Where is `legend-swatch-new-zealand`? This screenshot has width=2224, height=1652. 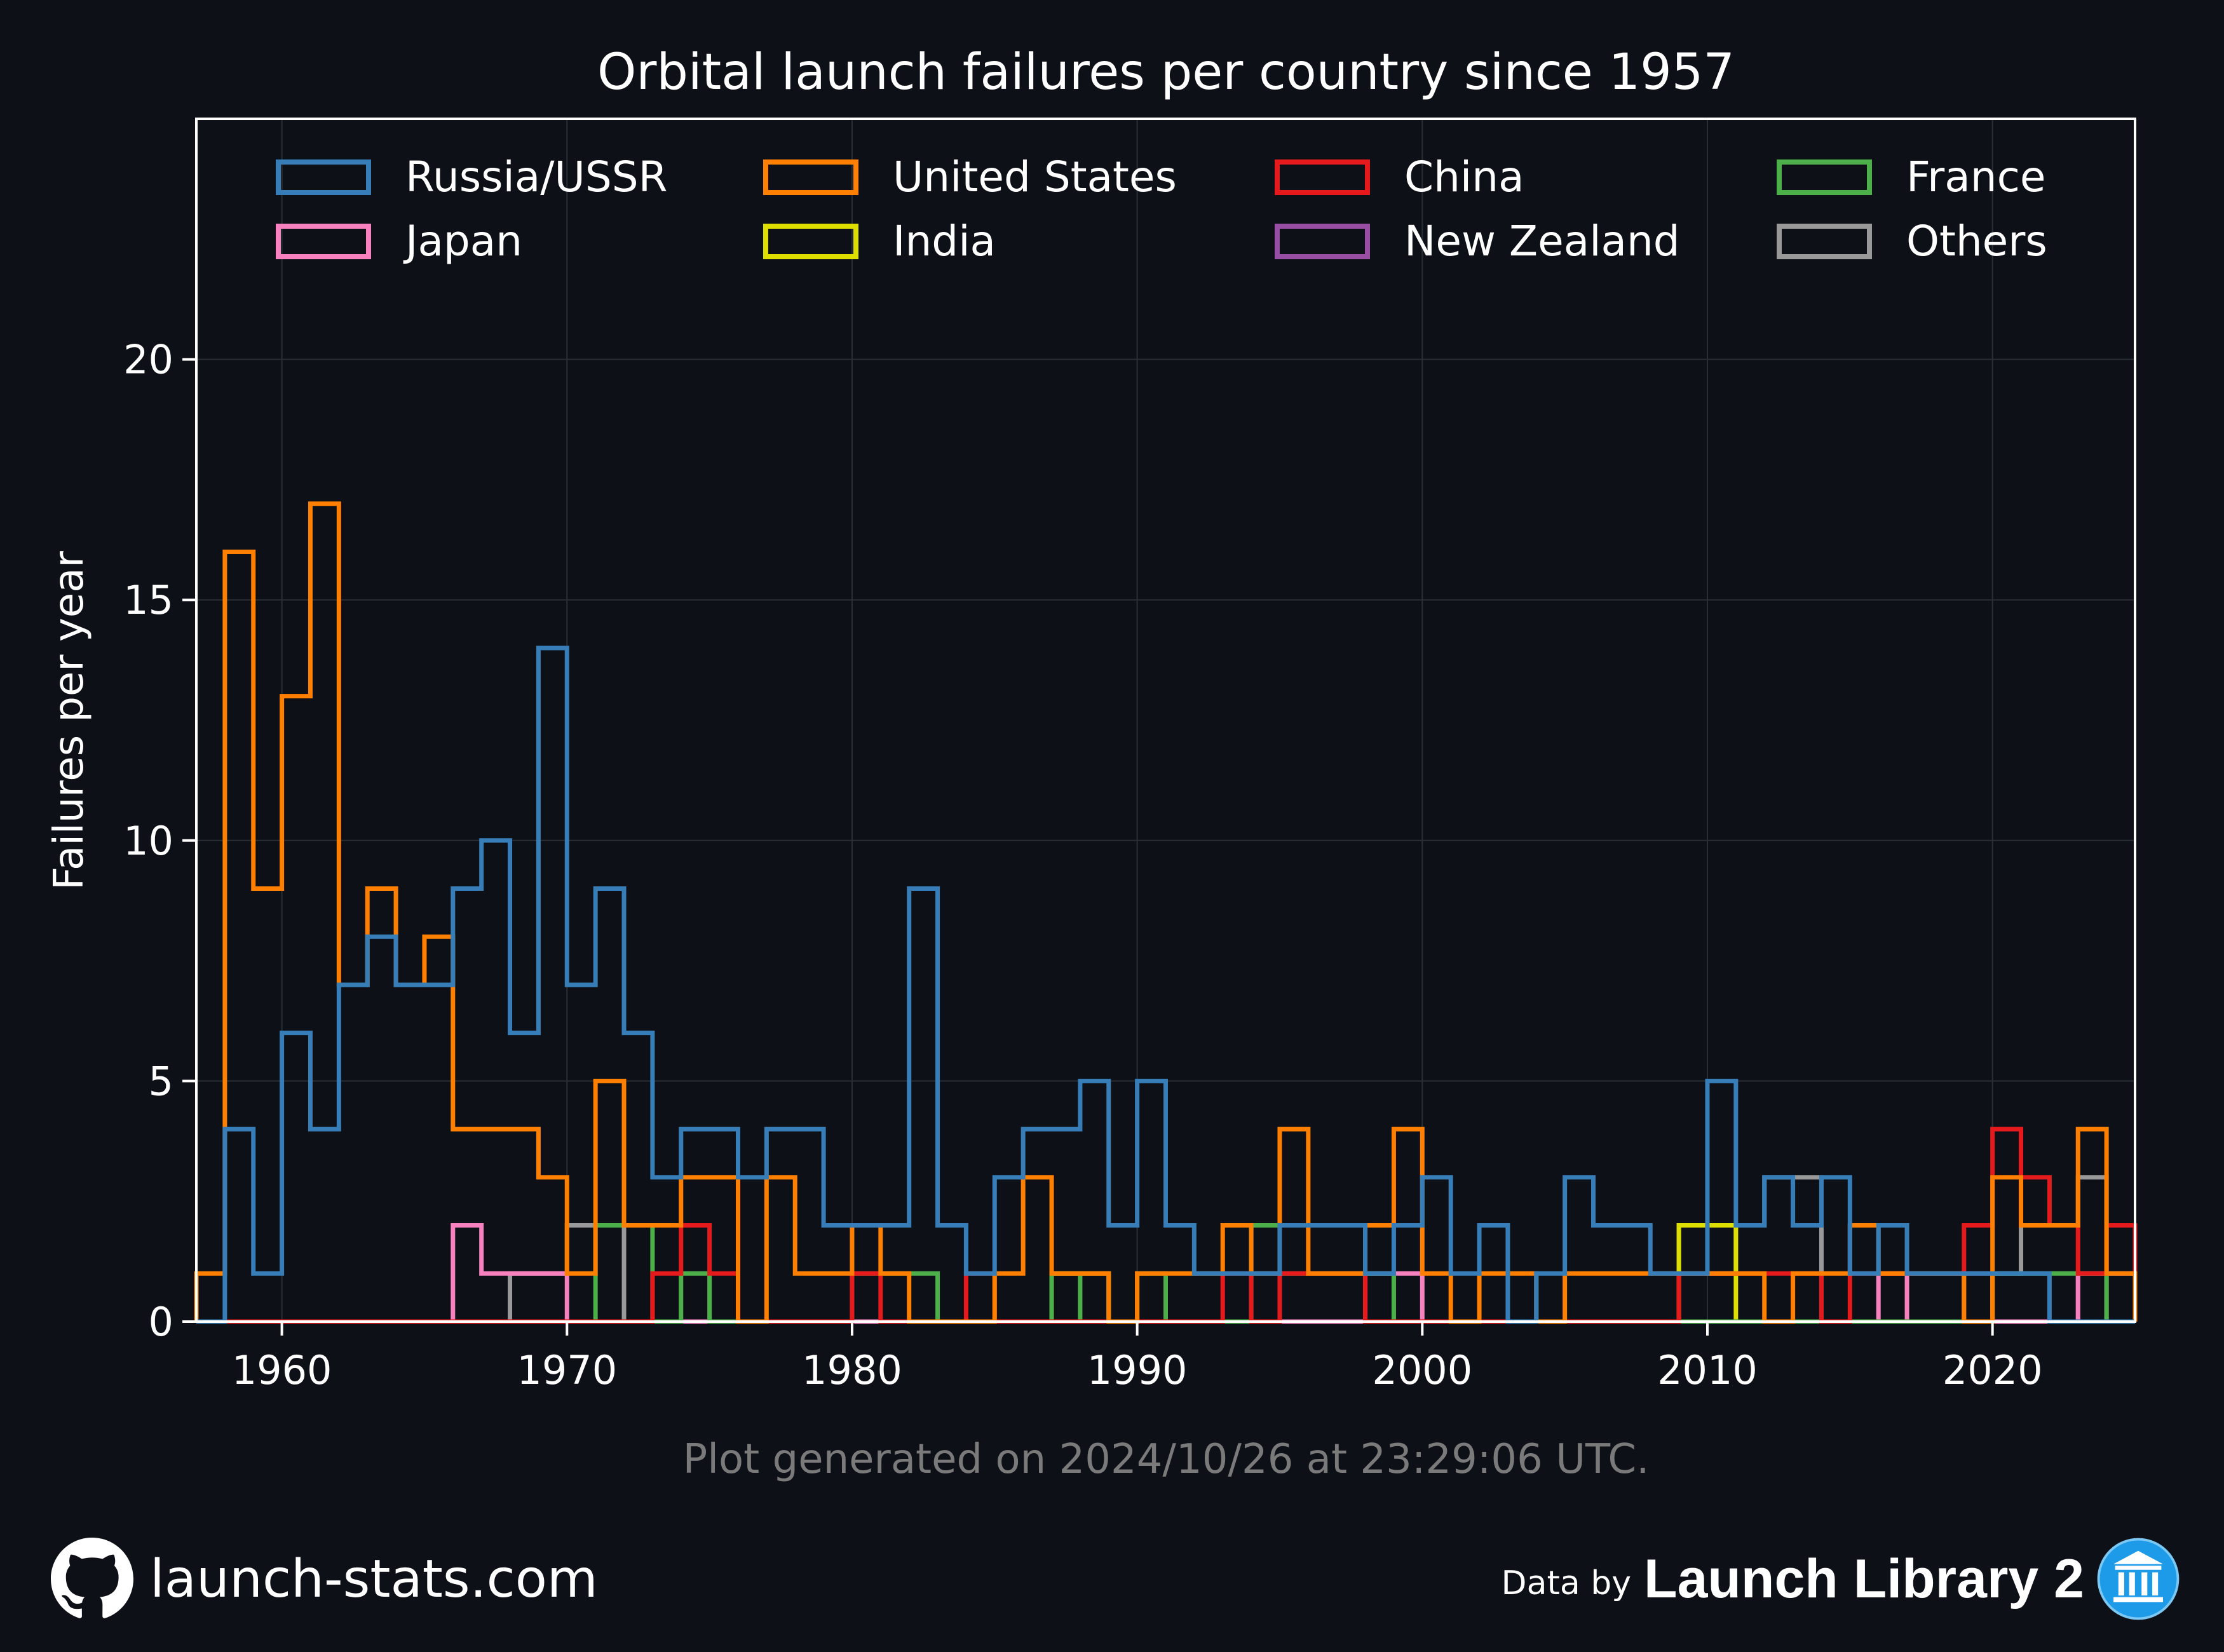
legend-swatch-new-zealand is located at coordinates (1322, 242).